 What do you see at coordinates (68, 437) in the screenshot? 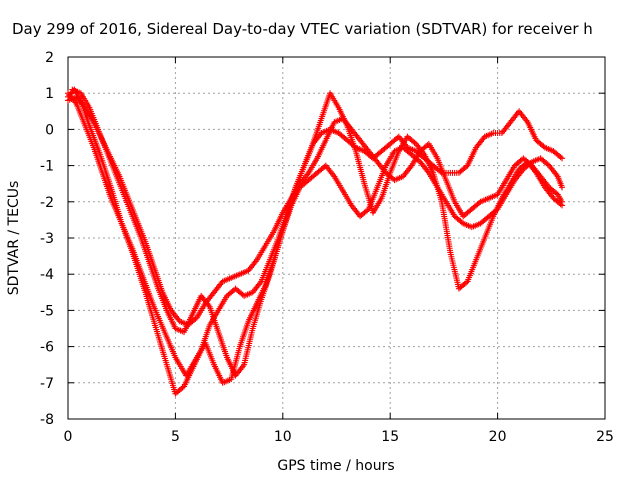
I see `x-tick-label: 0` at bounding box center [68, 437].